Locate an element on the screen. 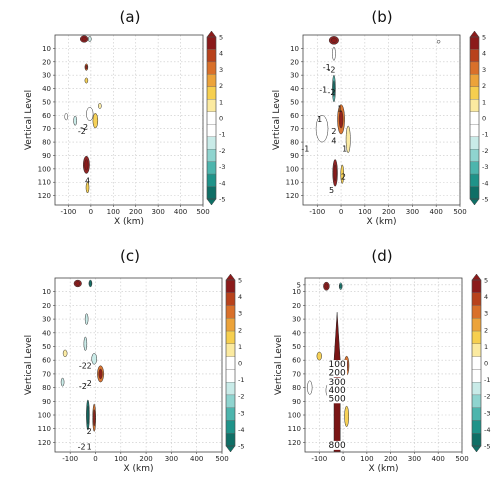 Image resolution: width=500 pixels, height=490 pixels. colorbar-tick-label: 1 is located at coordinates (221, 102).